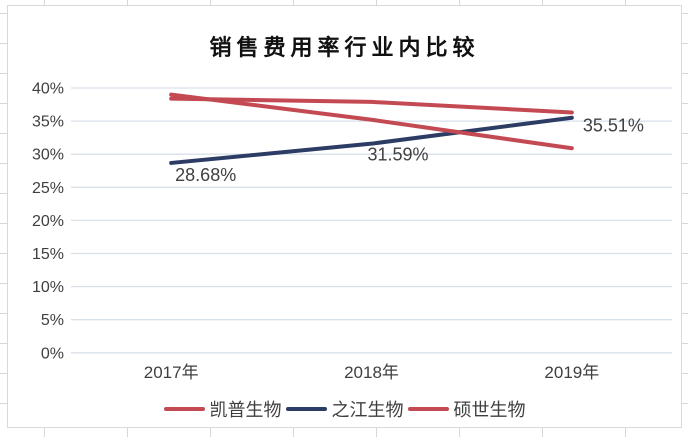  What do you see at coordinates (52, 320) in the screenshot?
I see `y-tick-label: 5%` at bounding box center [52, 320].